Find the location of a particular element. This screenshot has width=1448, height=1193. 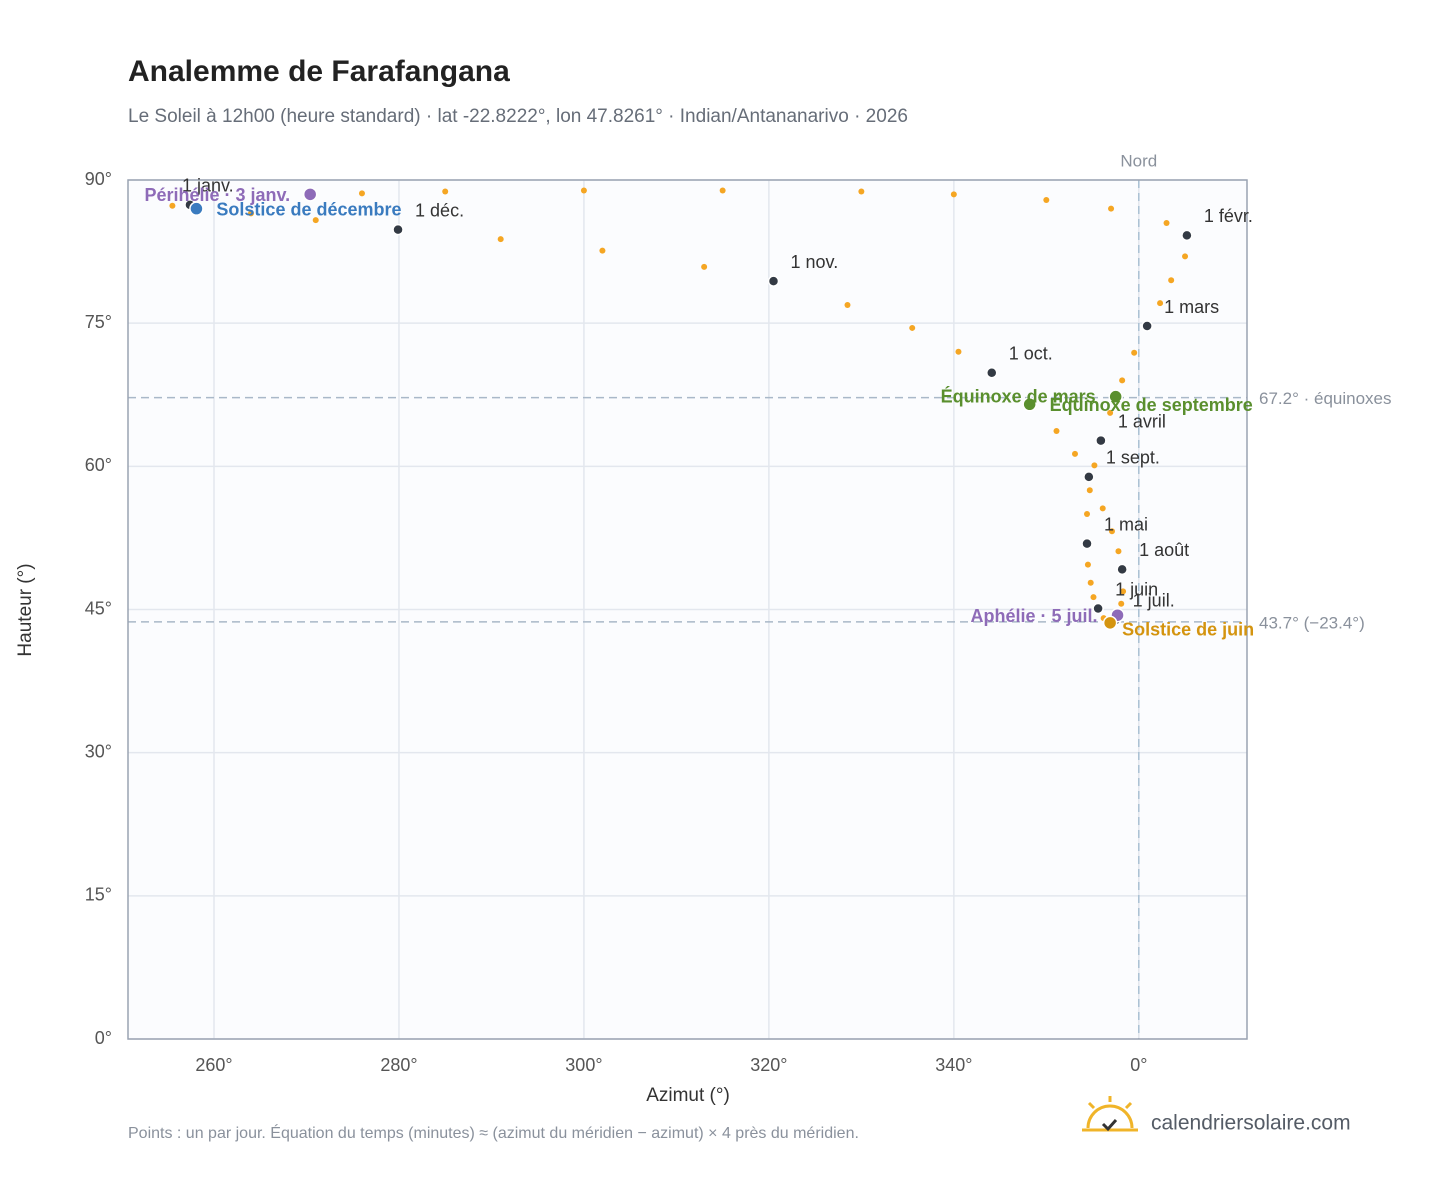

month-label: 1 avril is located at coordinates (1142, 421).